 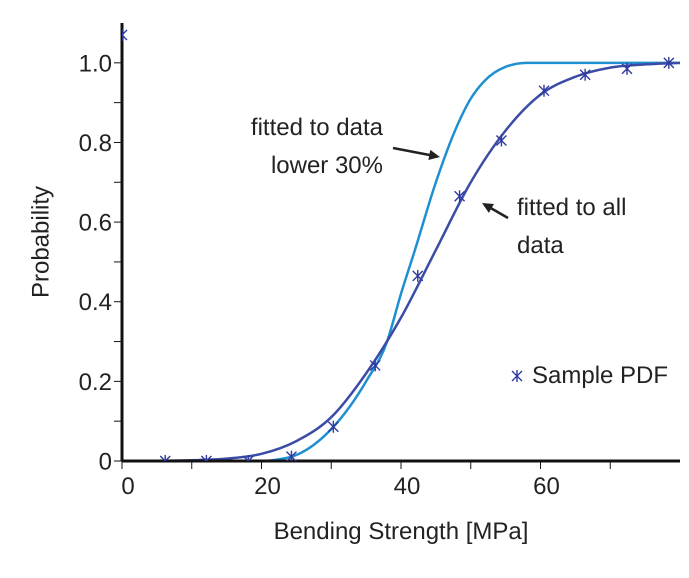 What do you see at coordinates (546, 486) in the screenshot?
I see `x-tick-label: 60` at bounding box center [546, 486].